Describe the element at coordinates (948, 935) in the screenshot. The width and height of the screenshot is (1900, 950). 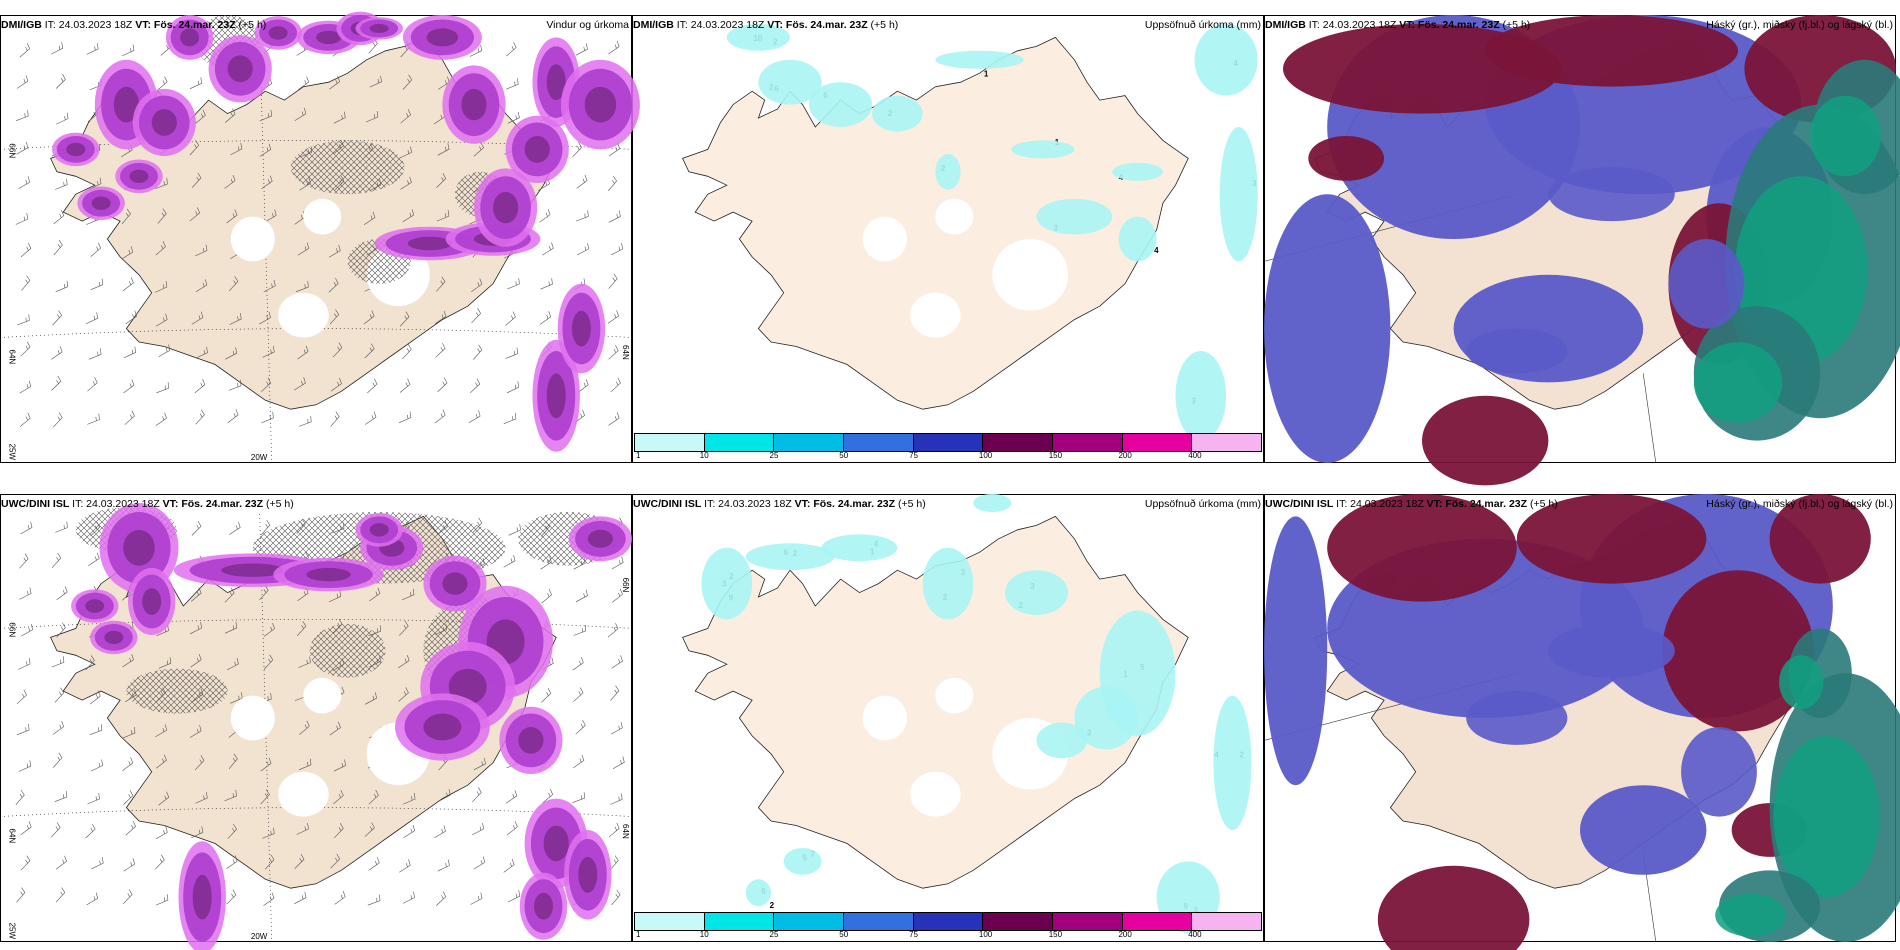
I see `colorbar-bottom-ticks: 1 10 25 50 75 100 150 200 400` at that location.